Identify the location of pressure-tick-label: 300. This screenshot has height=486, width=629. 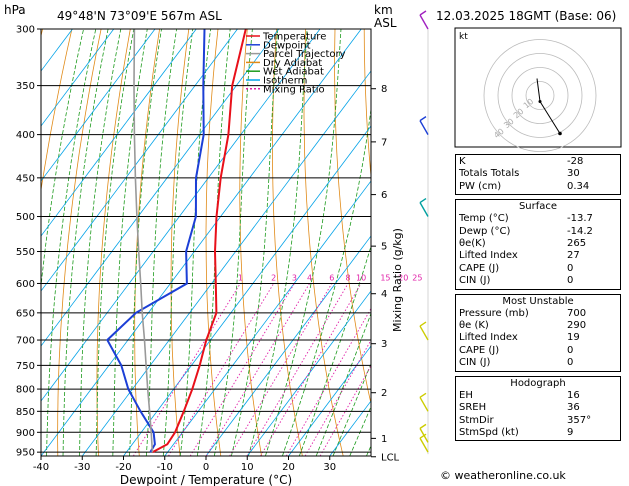
(25, 30).